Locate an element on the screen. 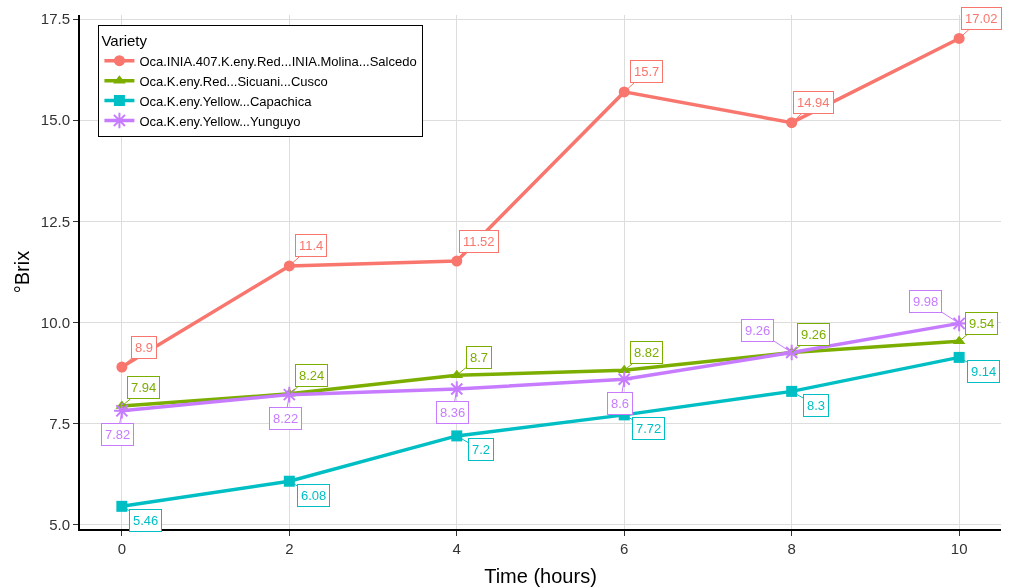 The width and height of the screenshot is (1021, 587). data-label: 7.72 is located at coordinates (649, 428).